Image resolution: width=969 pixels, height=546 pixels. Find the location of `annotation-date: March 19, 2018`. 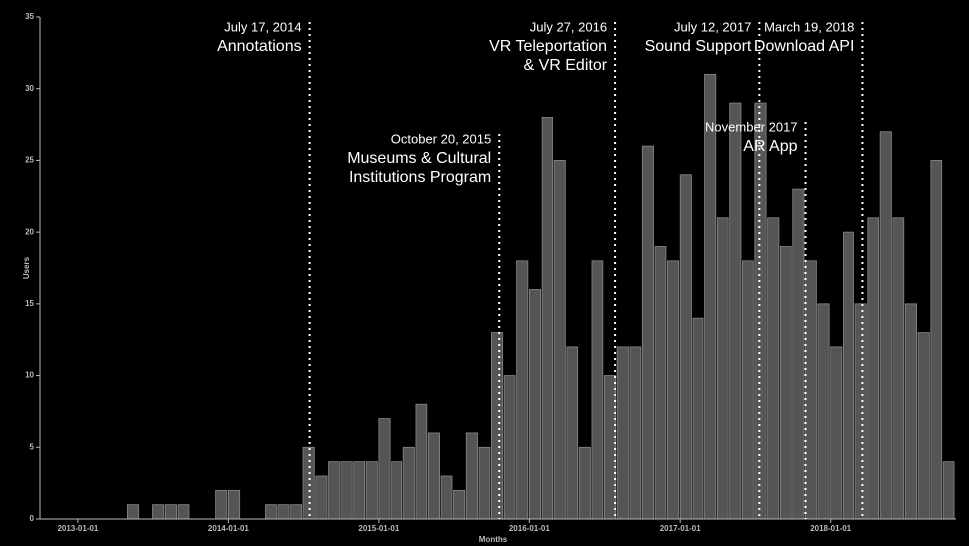

annotation-date: March 19, 2018 is located at coordinates (809, 26).